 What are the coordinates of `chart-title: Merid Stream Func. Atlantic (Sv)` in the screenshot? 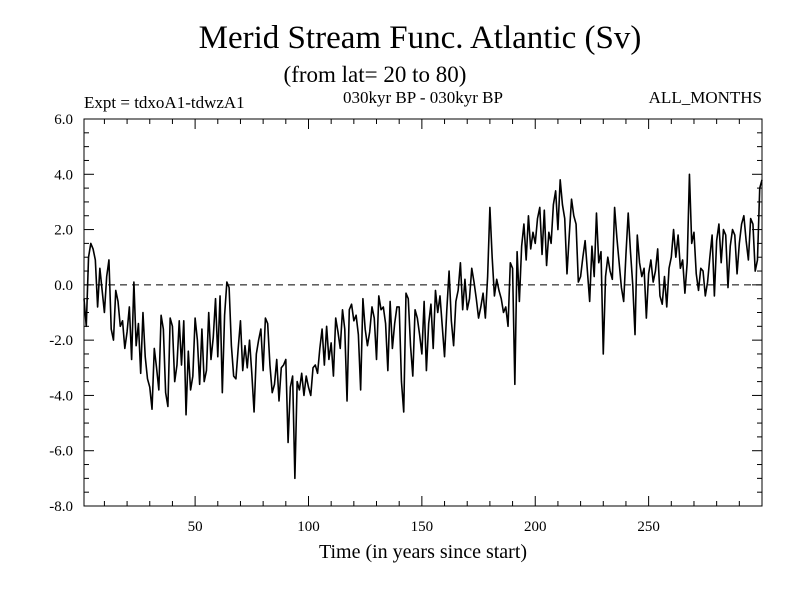 It's located at (420, 38).